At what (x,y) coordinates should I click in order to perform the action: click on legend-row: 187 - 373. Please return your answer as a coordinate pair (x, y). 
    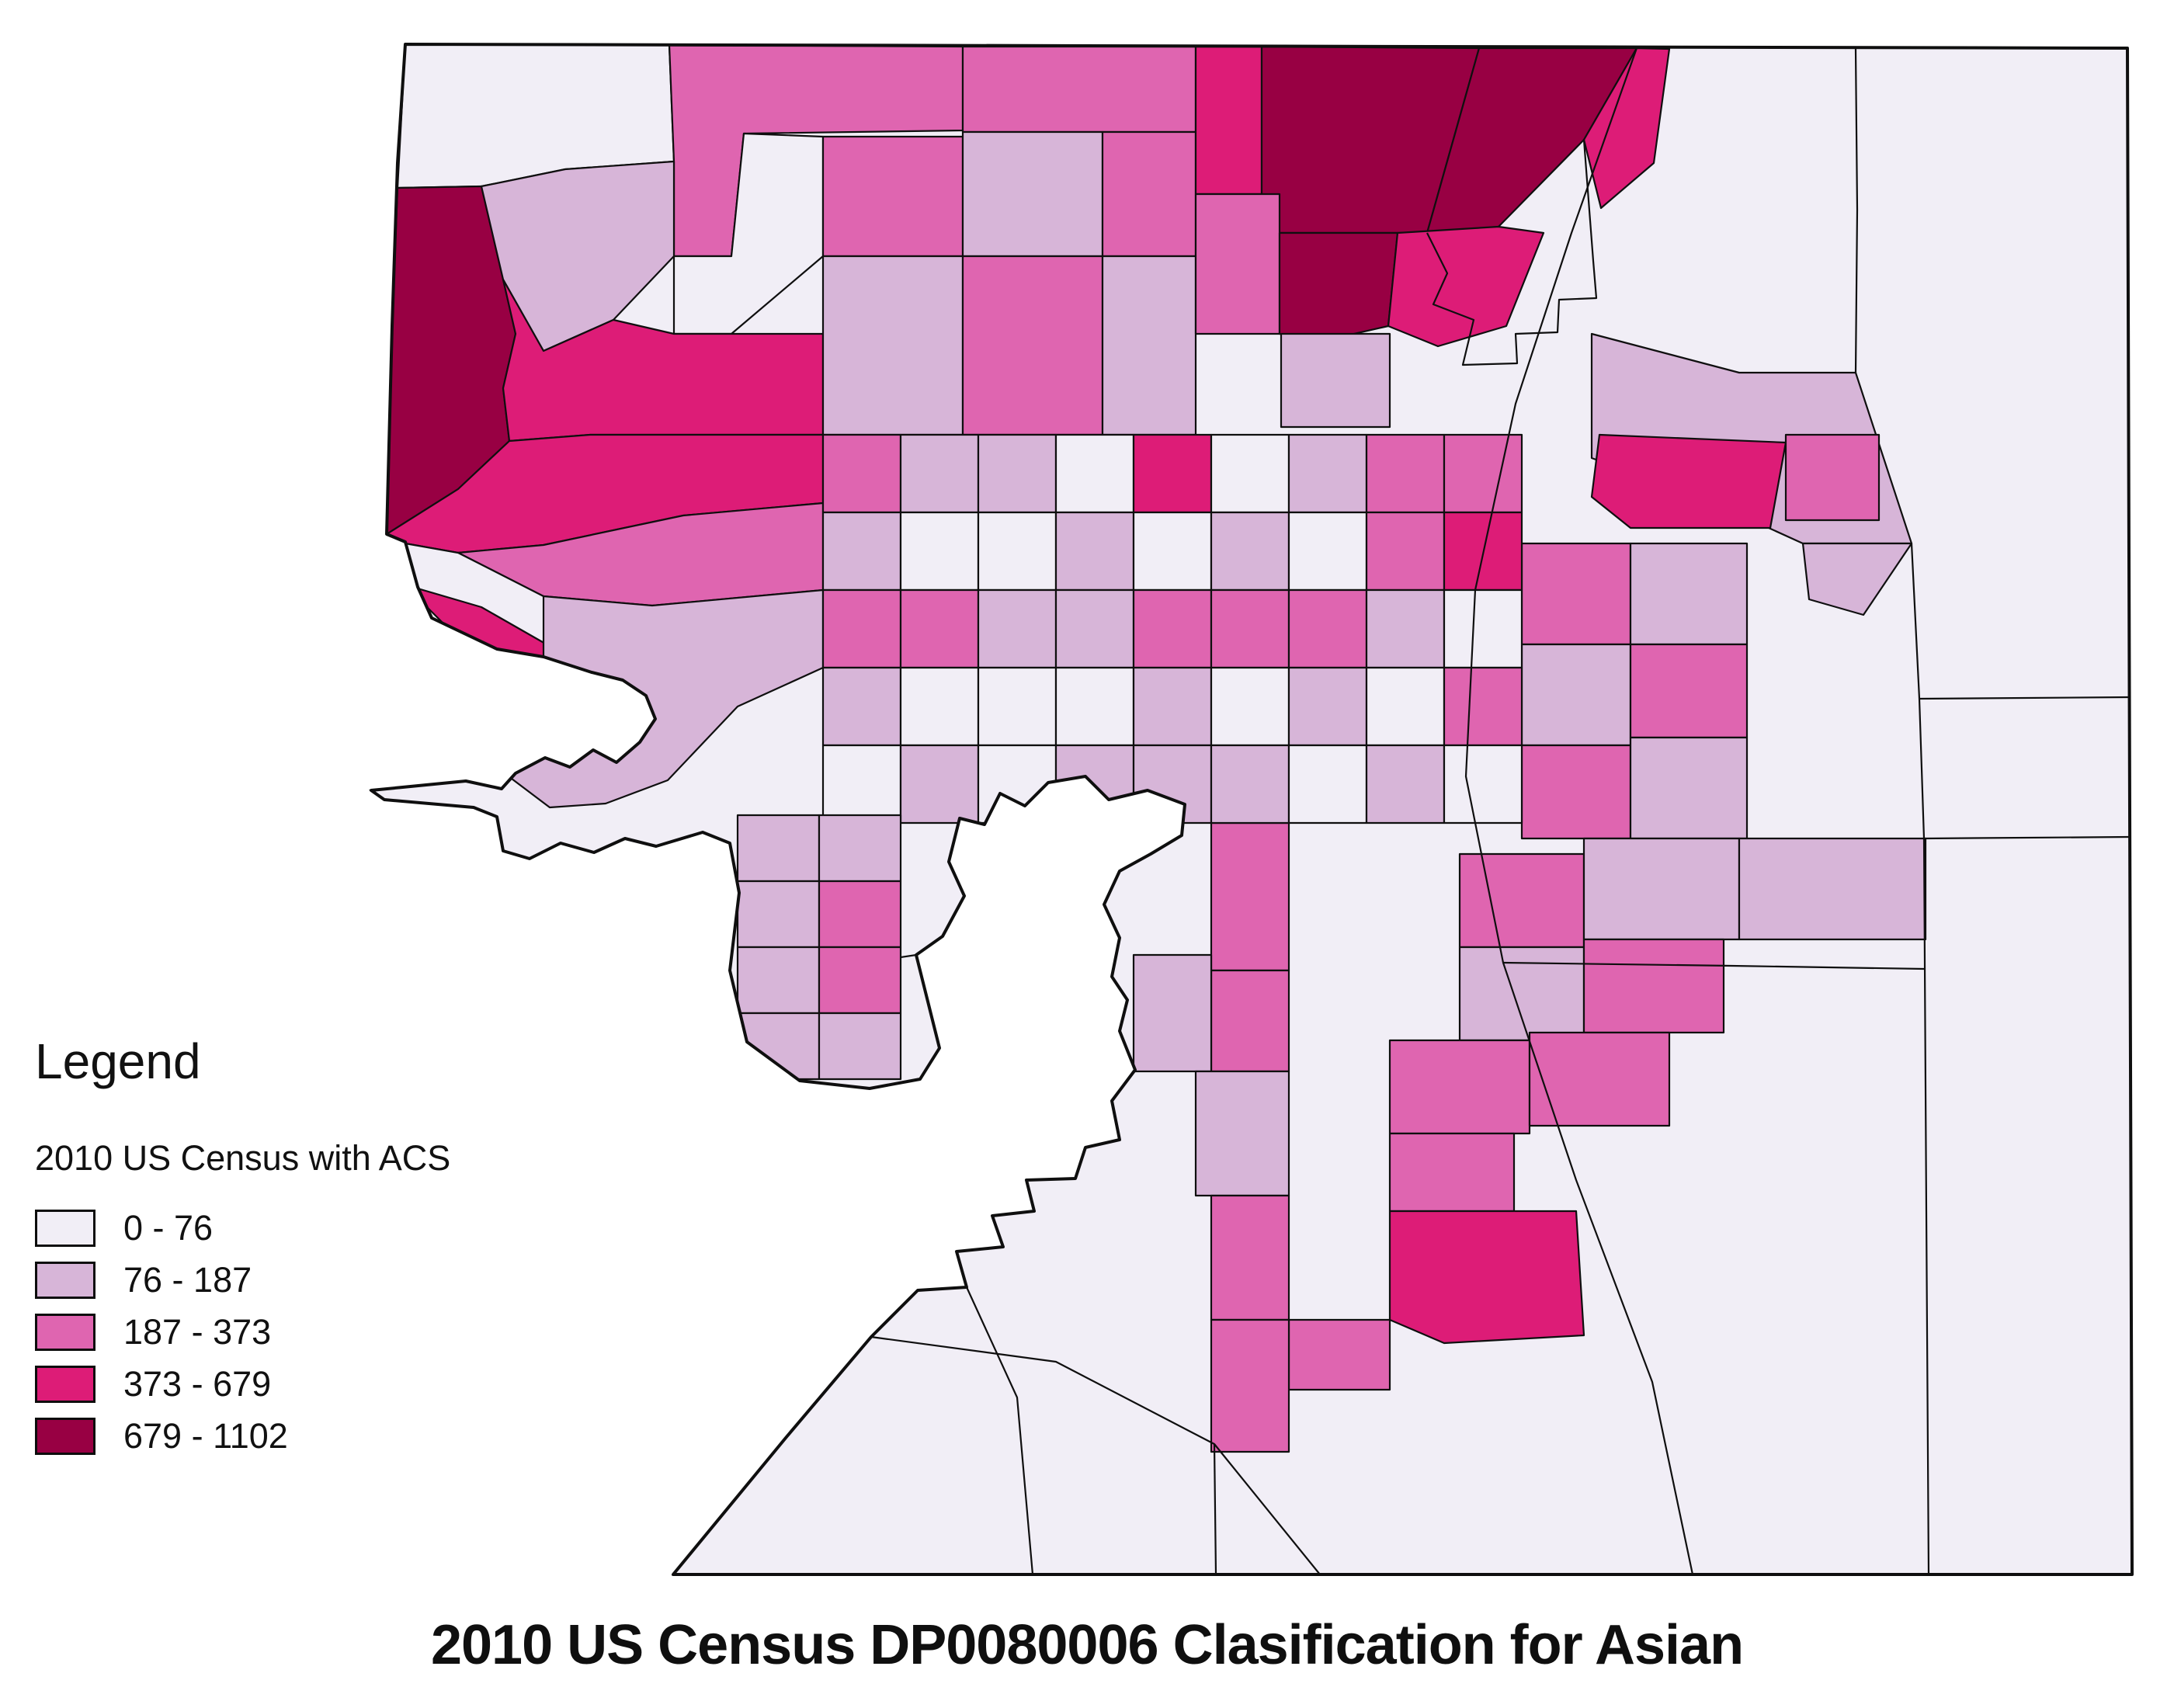
    Looking at the image, I should click on (243, 1332).